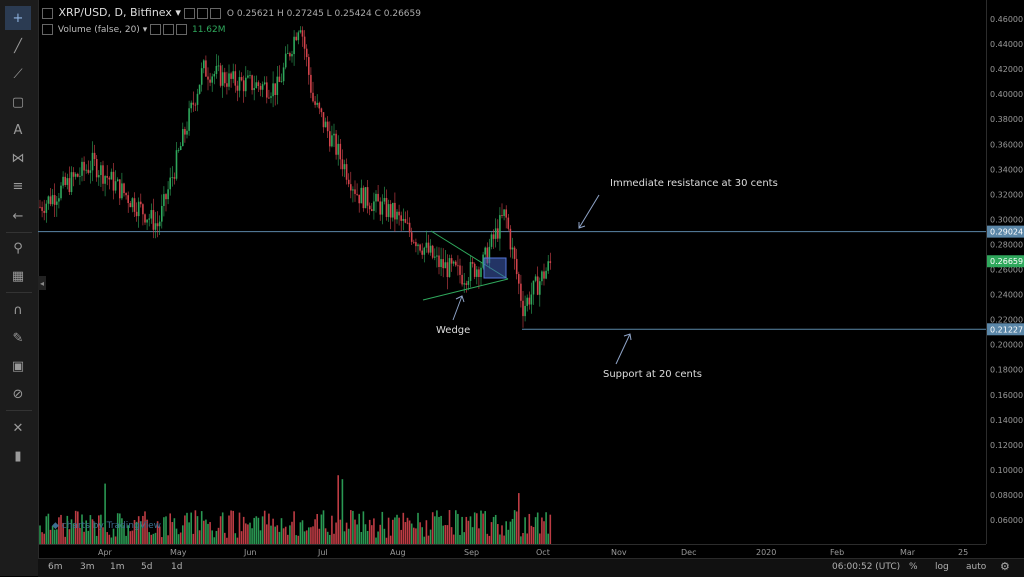 This screenshot has width=1024, height=577. What do you see at coordinates (177, 567) in the screenshot?
I see `range-1d: 1d` at bounding box center [177, 567].